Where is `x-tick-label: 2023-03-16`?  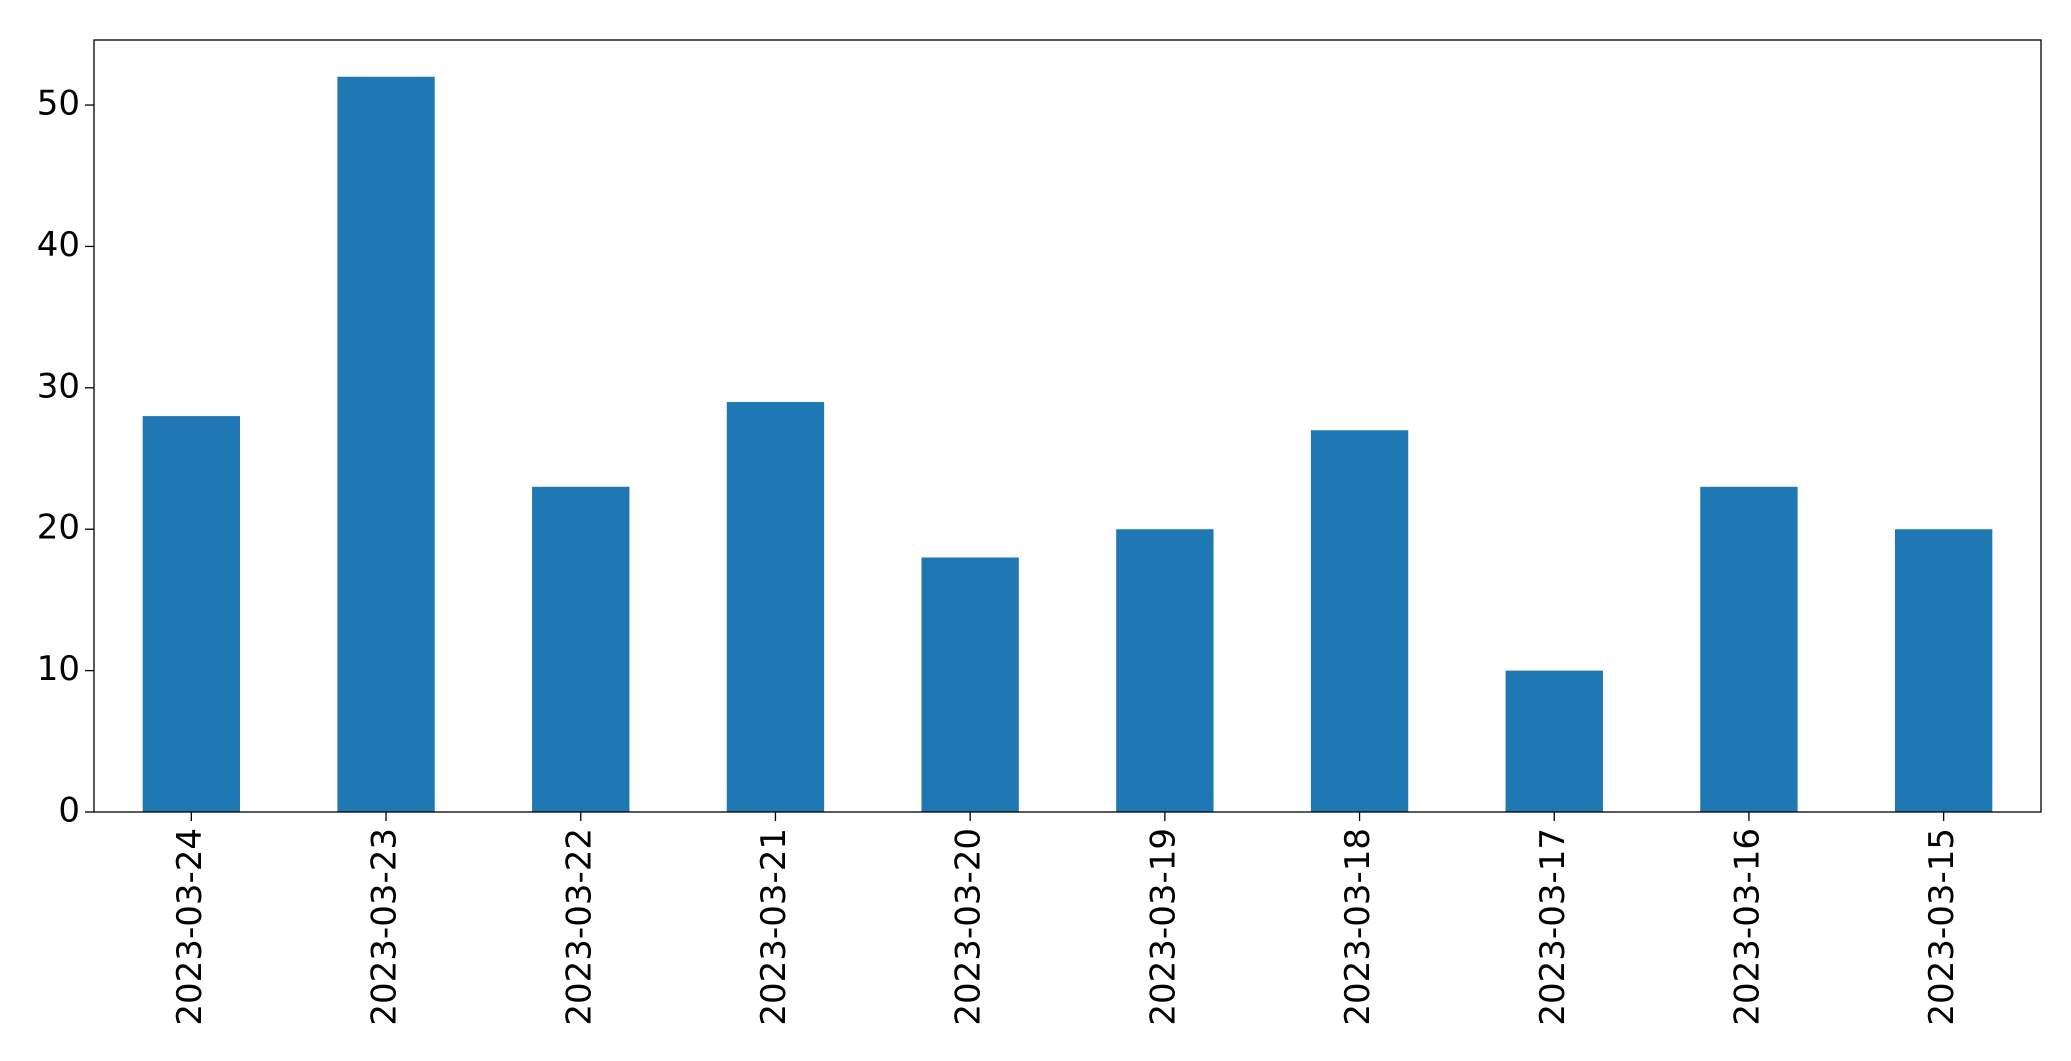 x-tick-label: 2023-03-16 is located at coordinates (1747, 927).